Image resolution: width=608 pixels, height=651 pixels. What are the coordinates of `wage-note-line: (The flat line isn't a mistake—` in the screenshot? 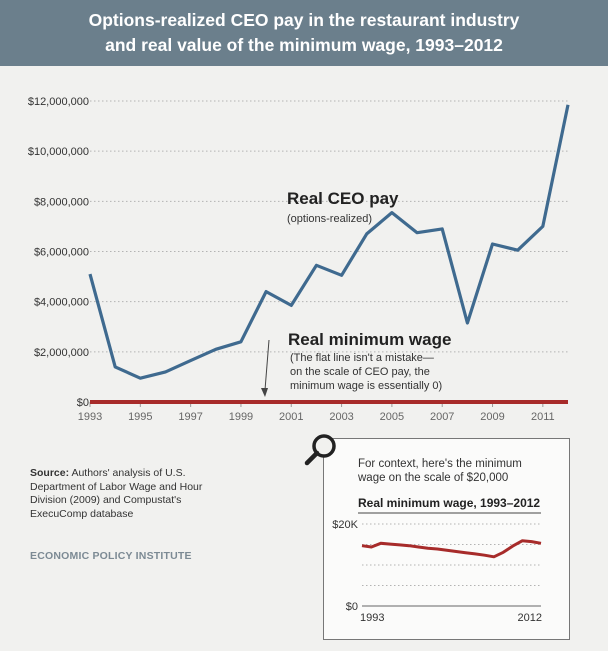 It's located at (362, 358).